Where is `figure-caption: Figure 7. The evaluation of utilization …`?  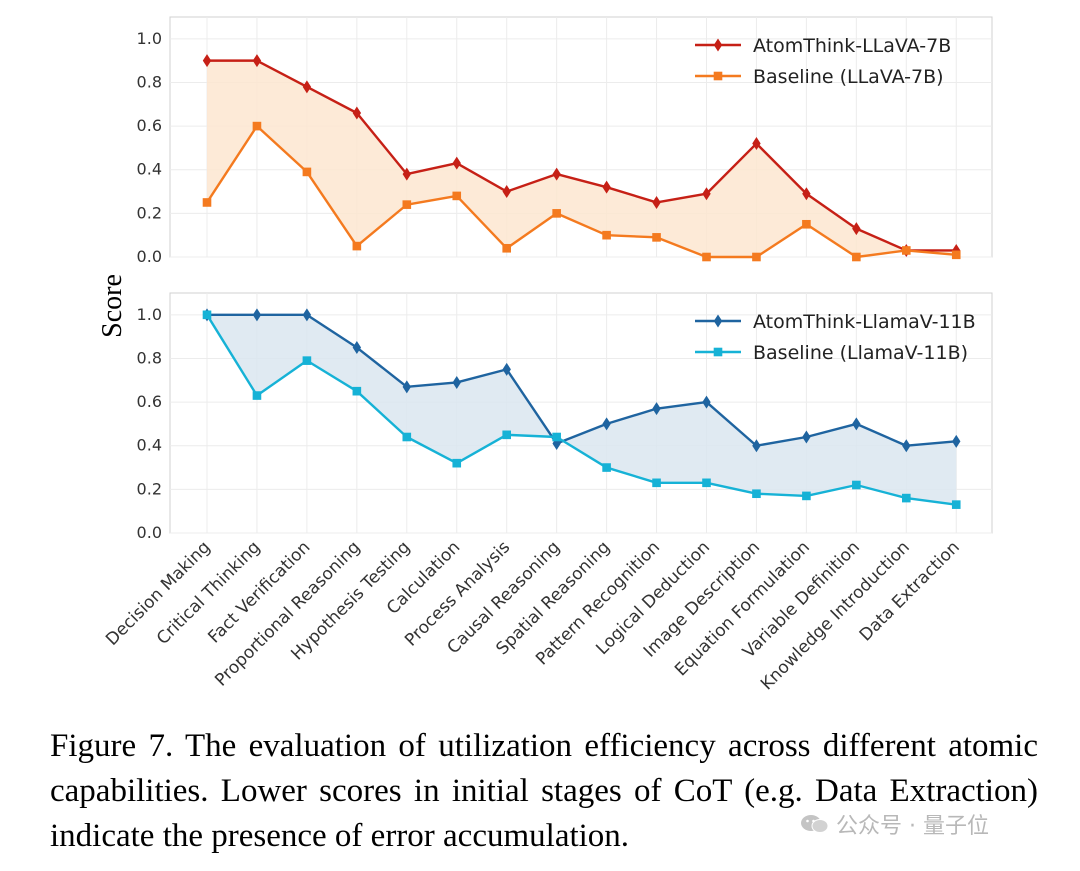
figure-caption: Figure 7. The evaluation of utilization … is located at coordinates (544, 791).